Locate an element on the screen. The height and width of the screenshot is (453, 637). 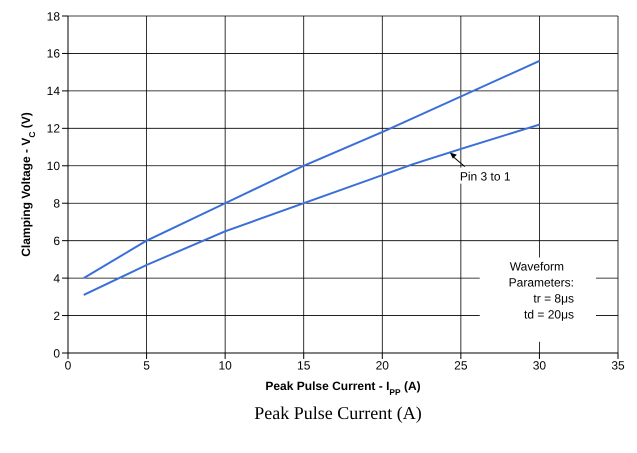
y-tick-label: 18 is located at coordinates (53, 16).